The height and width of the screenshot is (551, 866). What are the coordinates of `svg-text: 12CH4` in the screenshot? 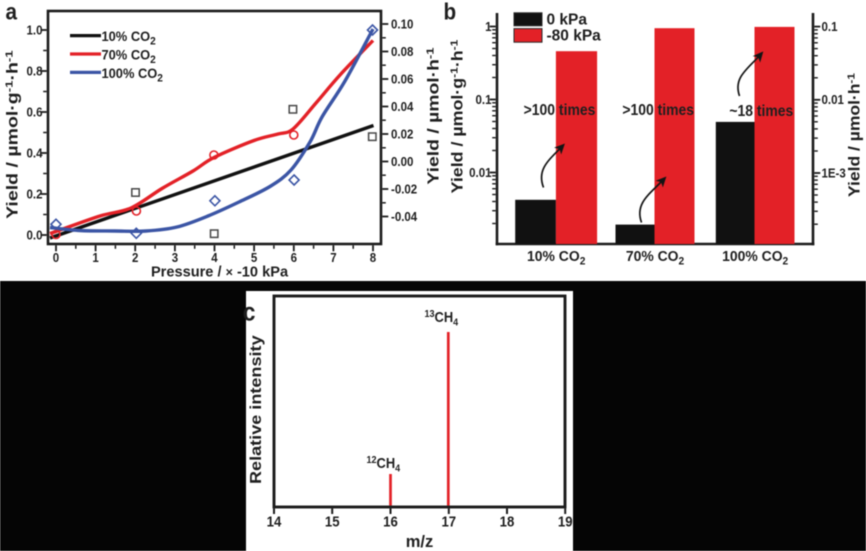 It's located at (384, 464).